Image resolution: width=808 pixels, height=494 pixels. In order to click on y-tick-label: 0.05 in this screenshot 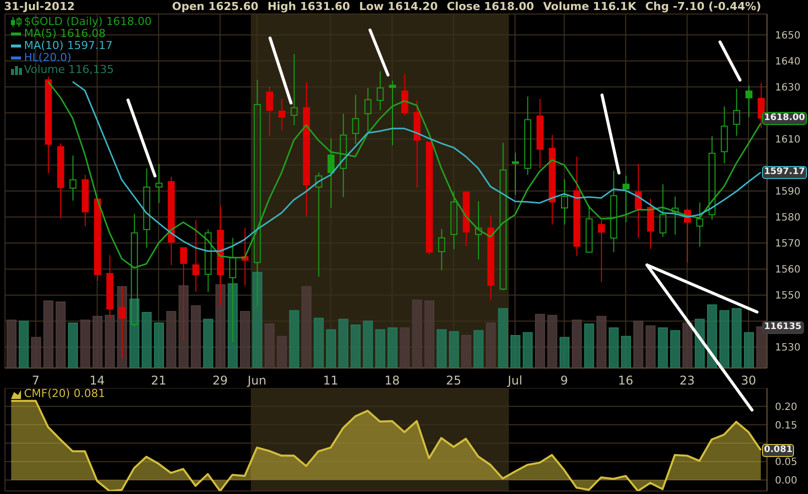, I will do `click(786, 462)`.